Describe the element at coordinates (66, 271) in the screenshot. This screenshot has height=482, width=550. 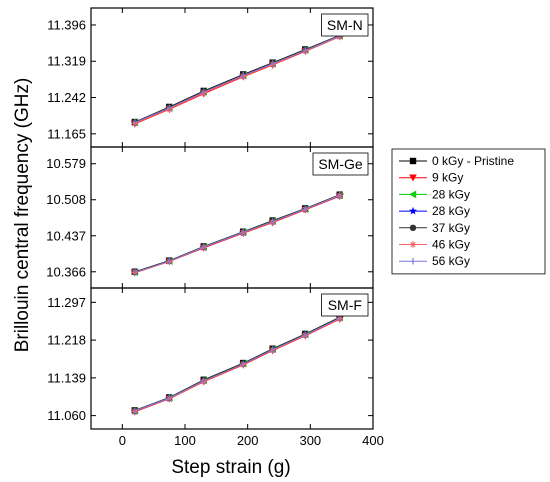
I see `y-tick-label: 10.366` at that location.